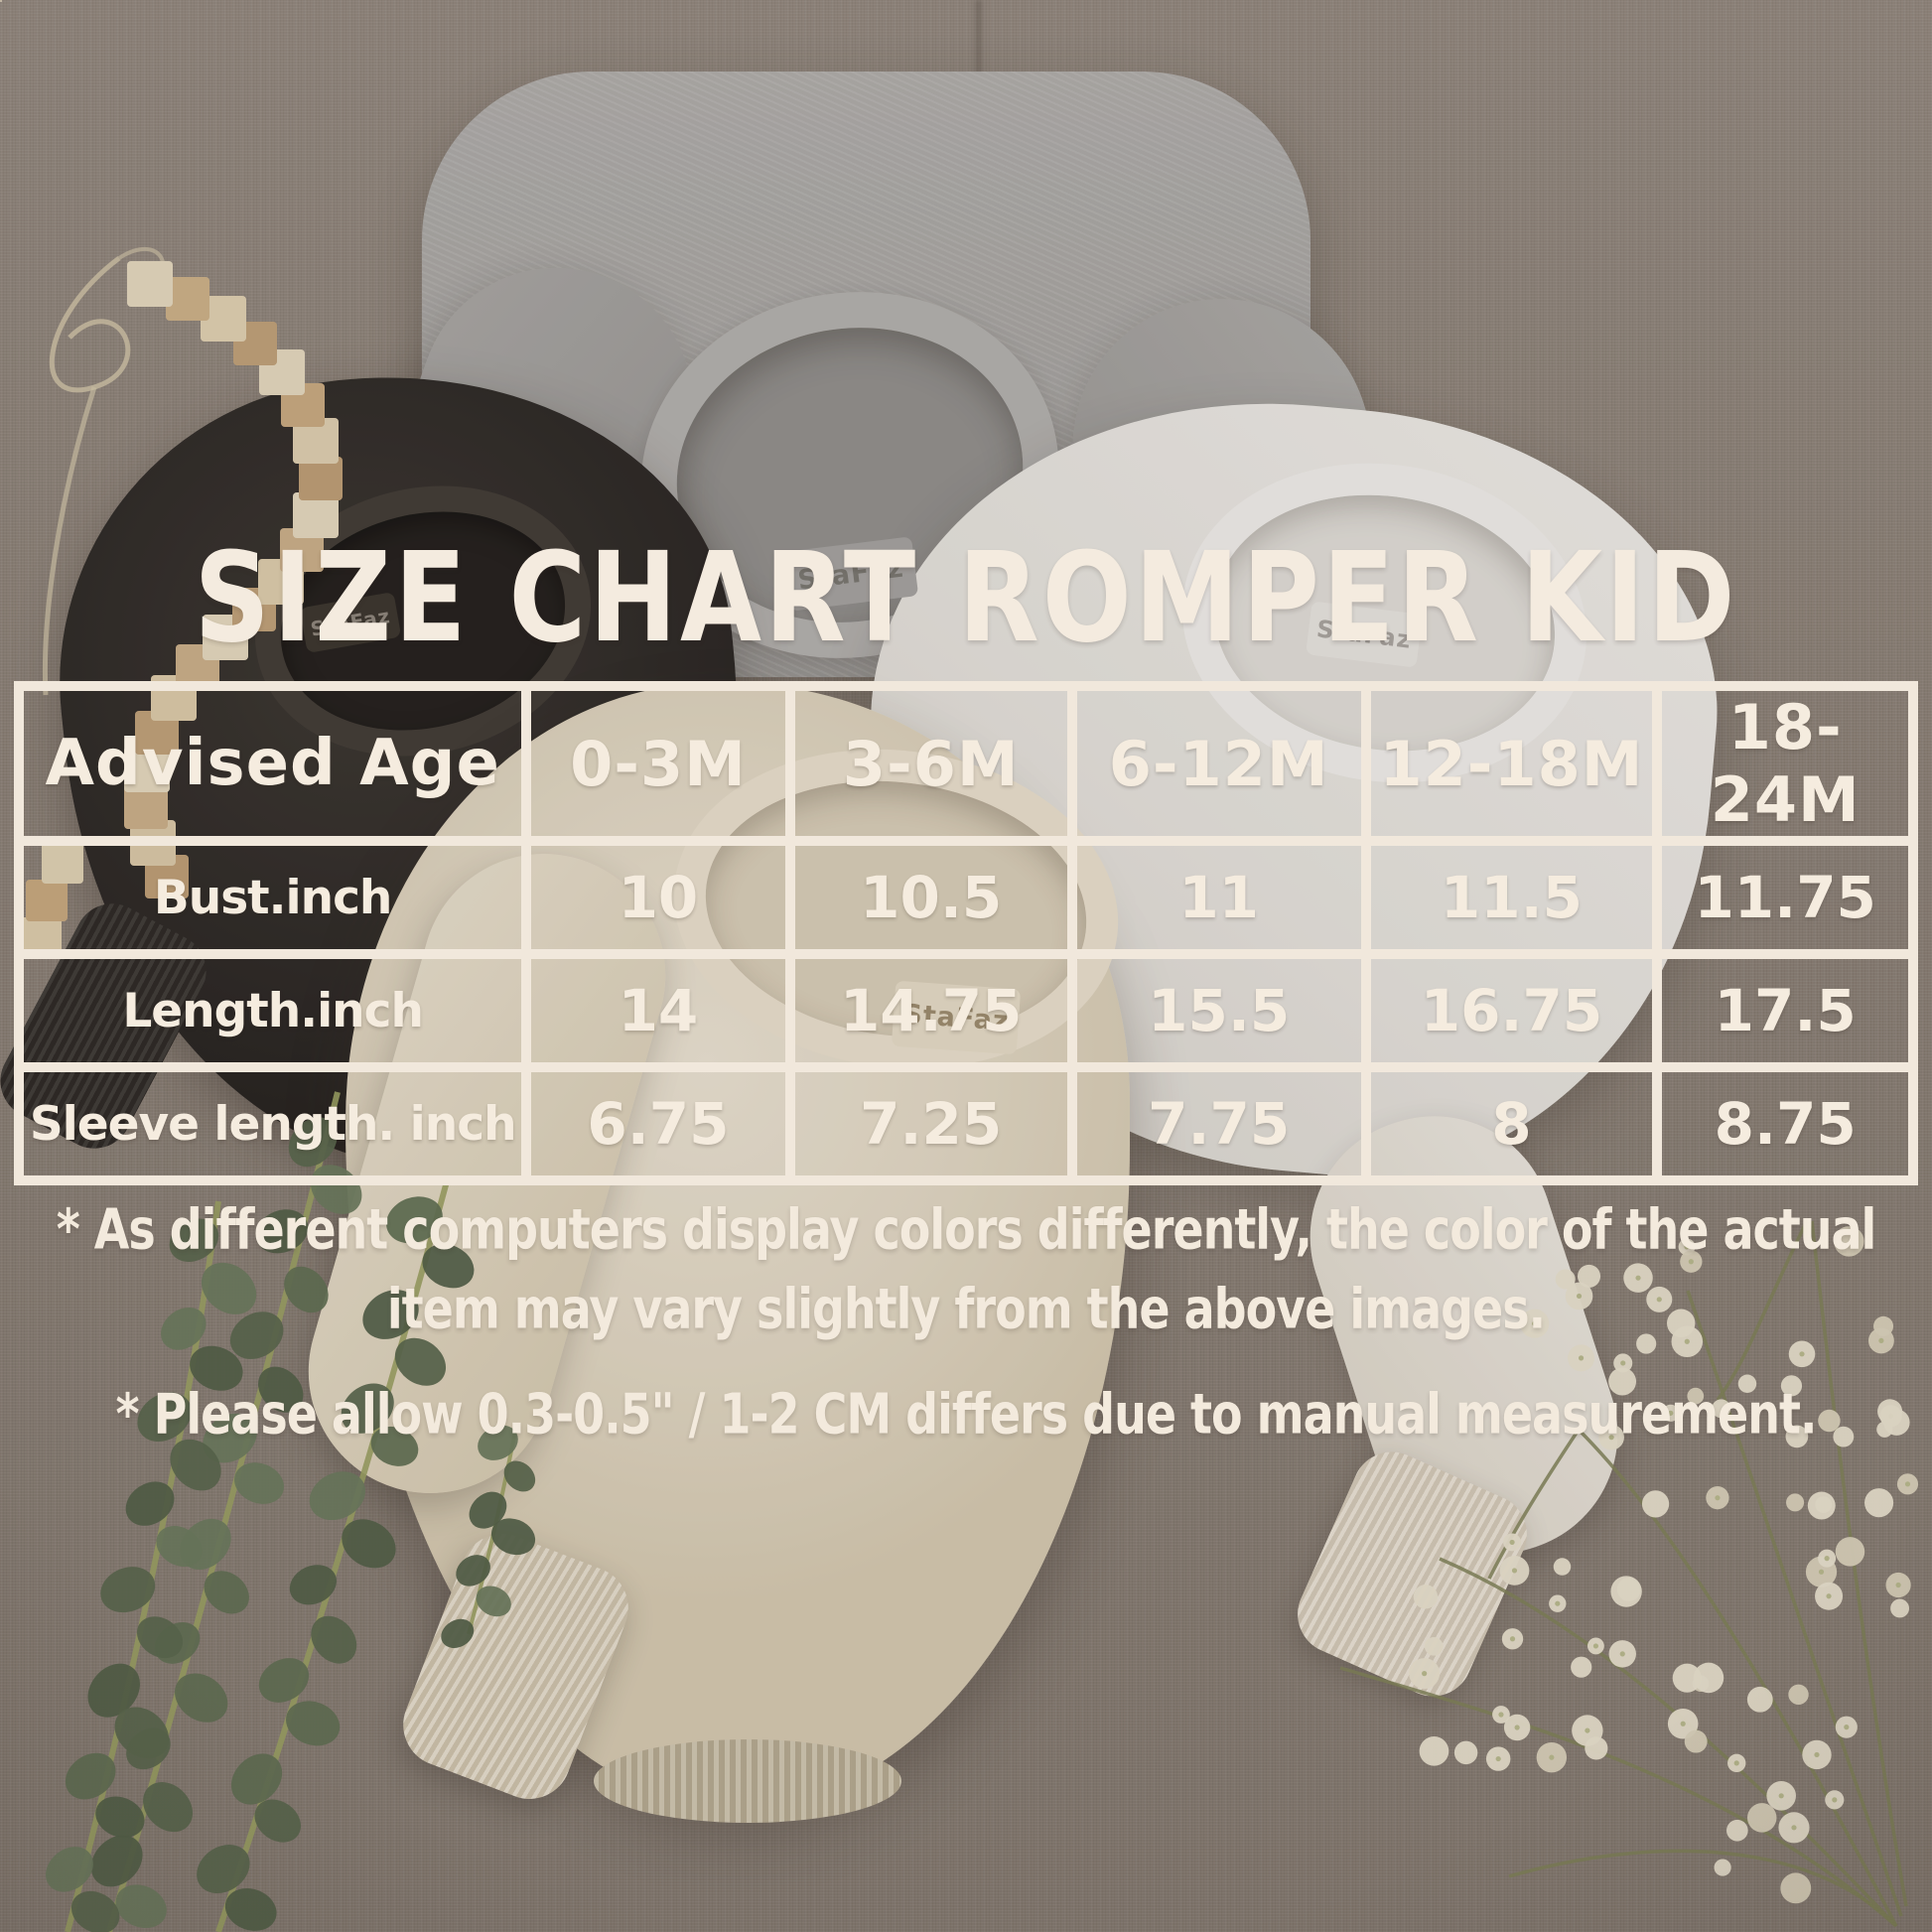 The image size is (1932, 1932). I want to click on chart-title: SIZE CHART ROMPER KID, so click(966, 597).